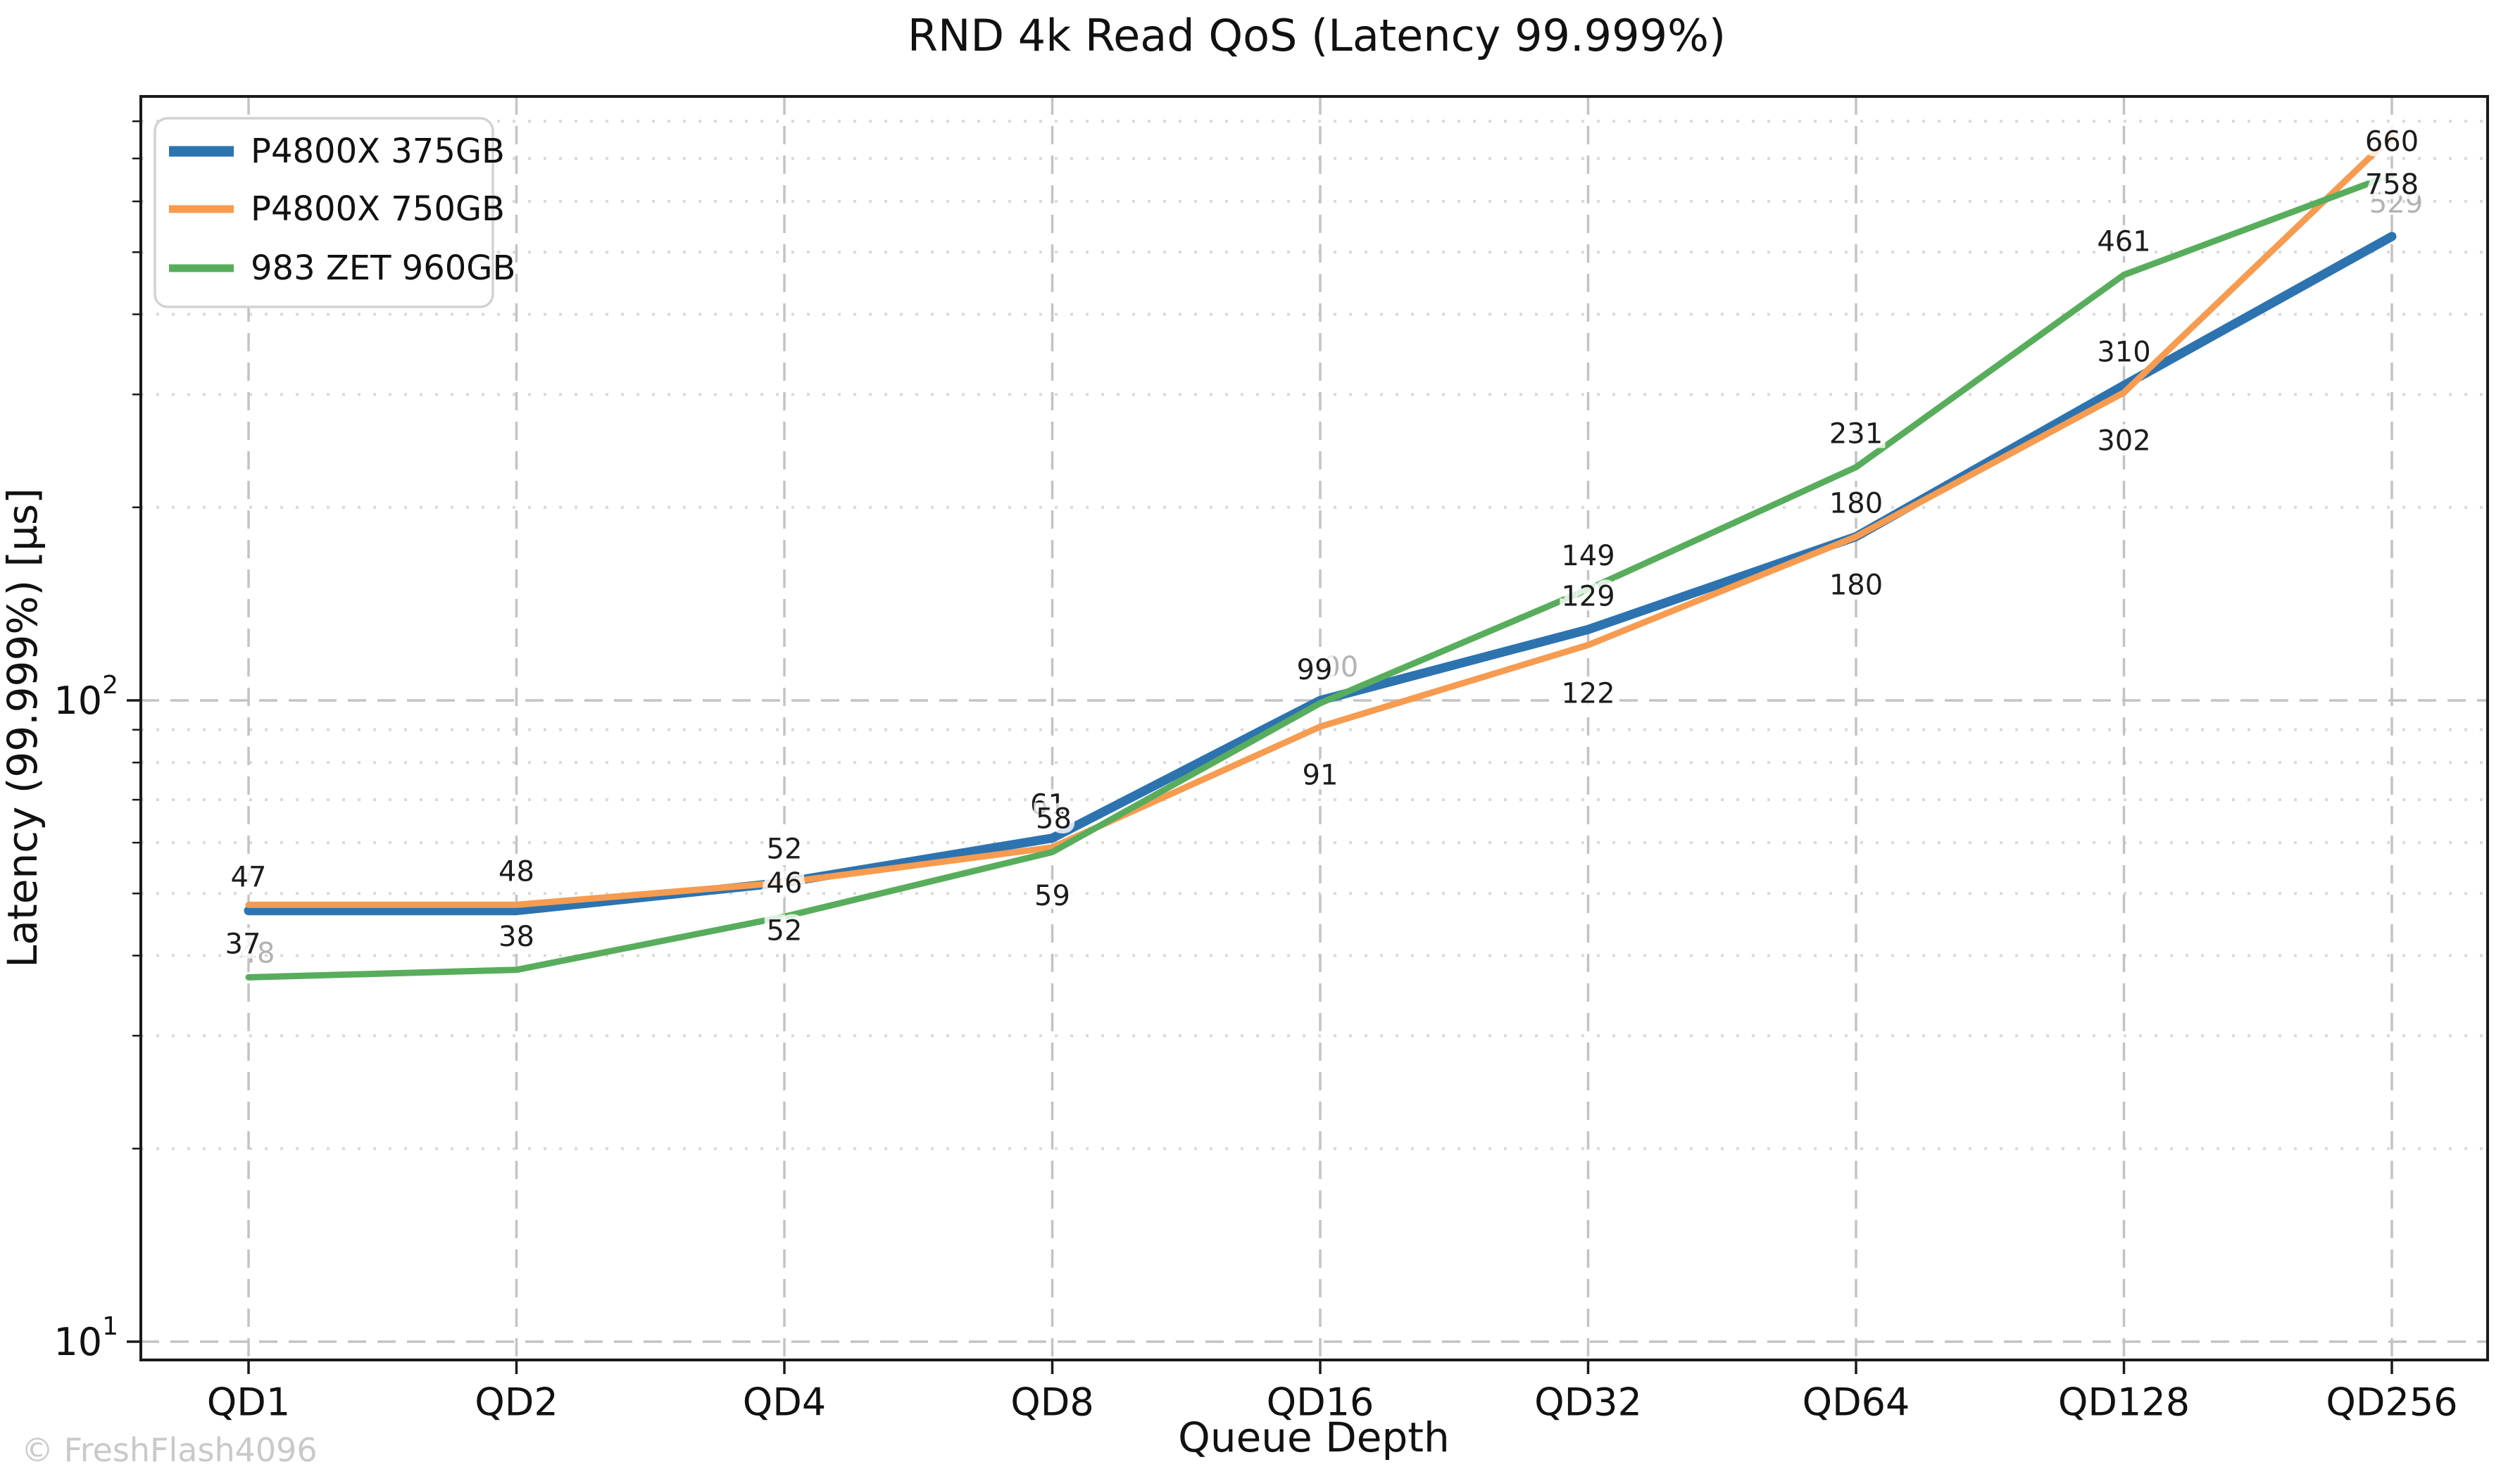 This screenshot has width=2520, height=1474. I want to click on x-tick-label: QD4, so click(785, 1403).